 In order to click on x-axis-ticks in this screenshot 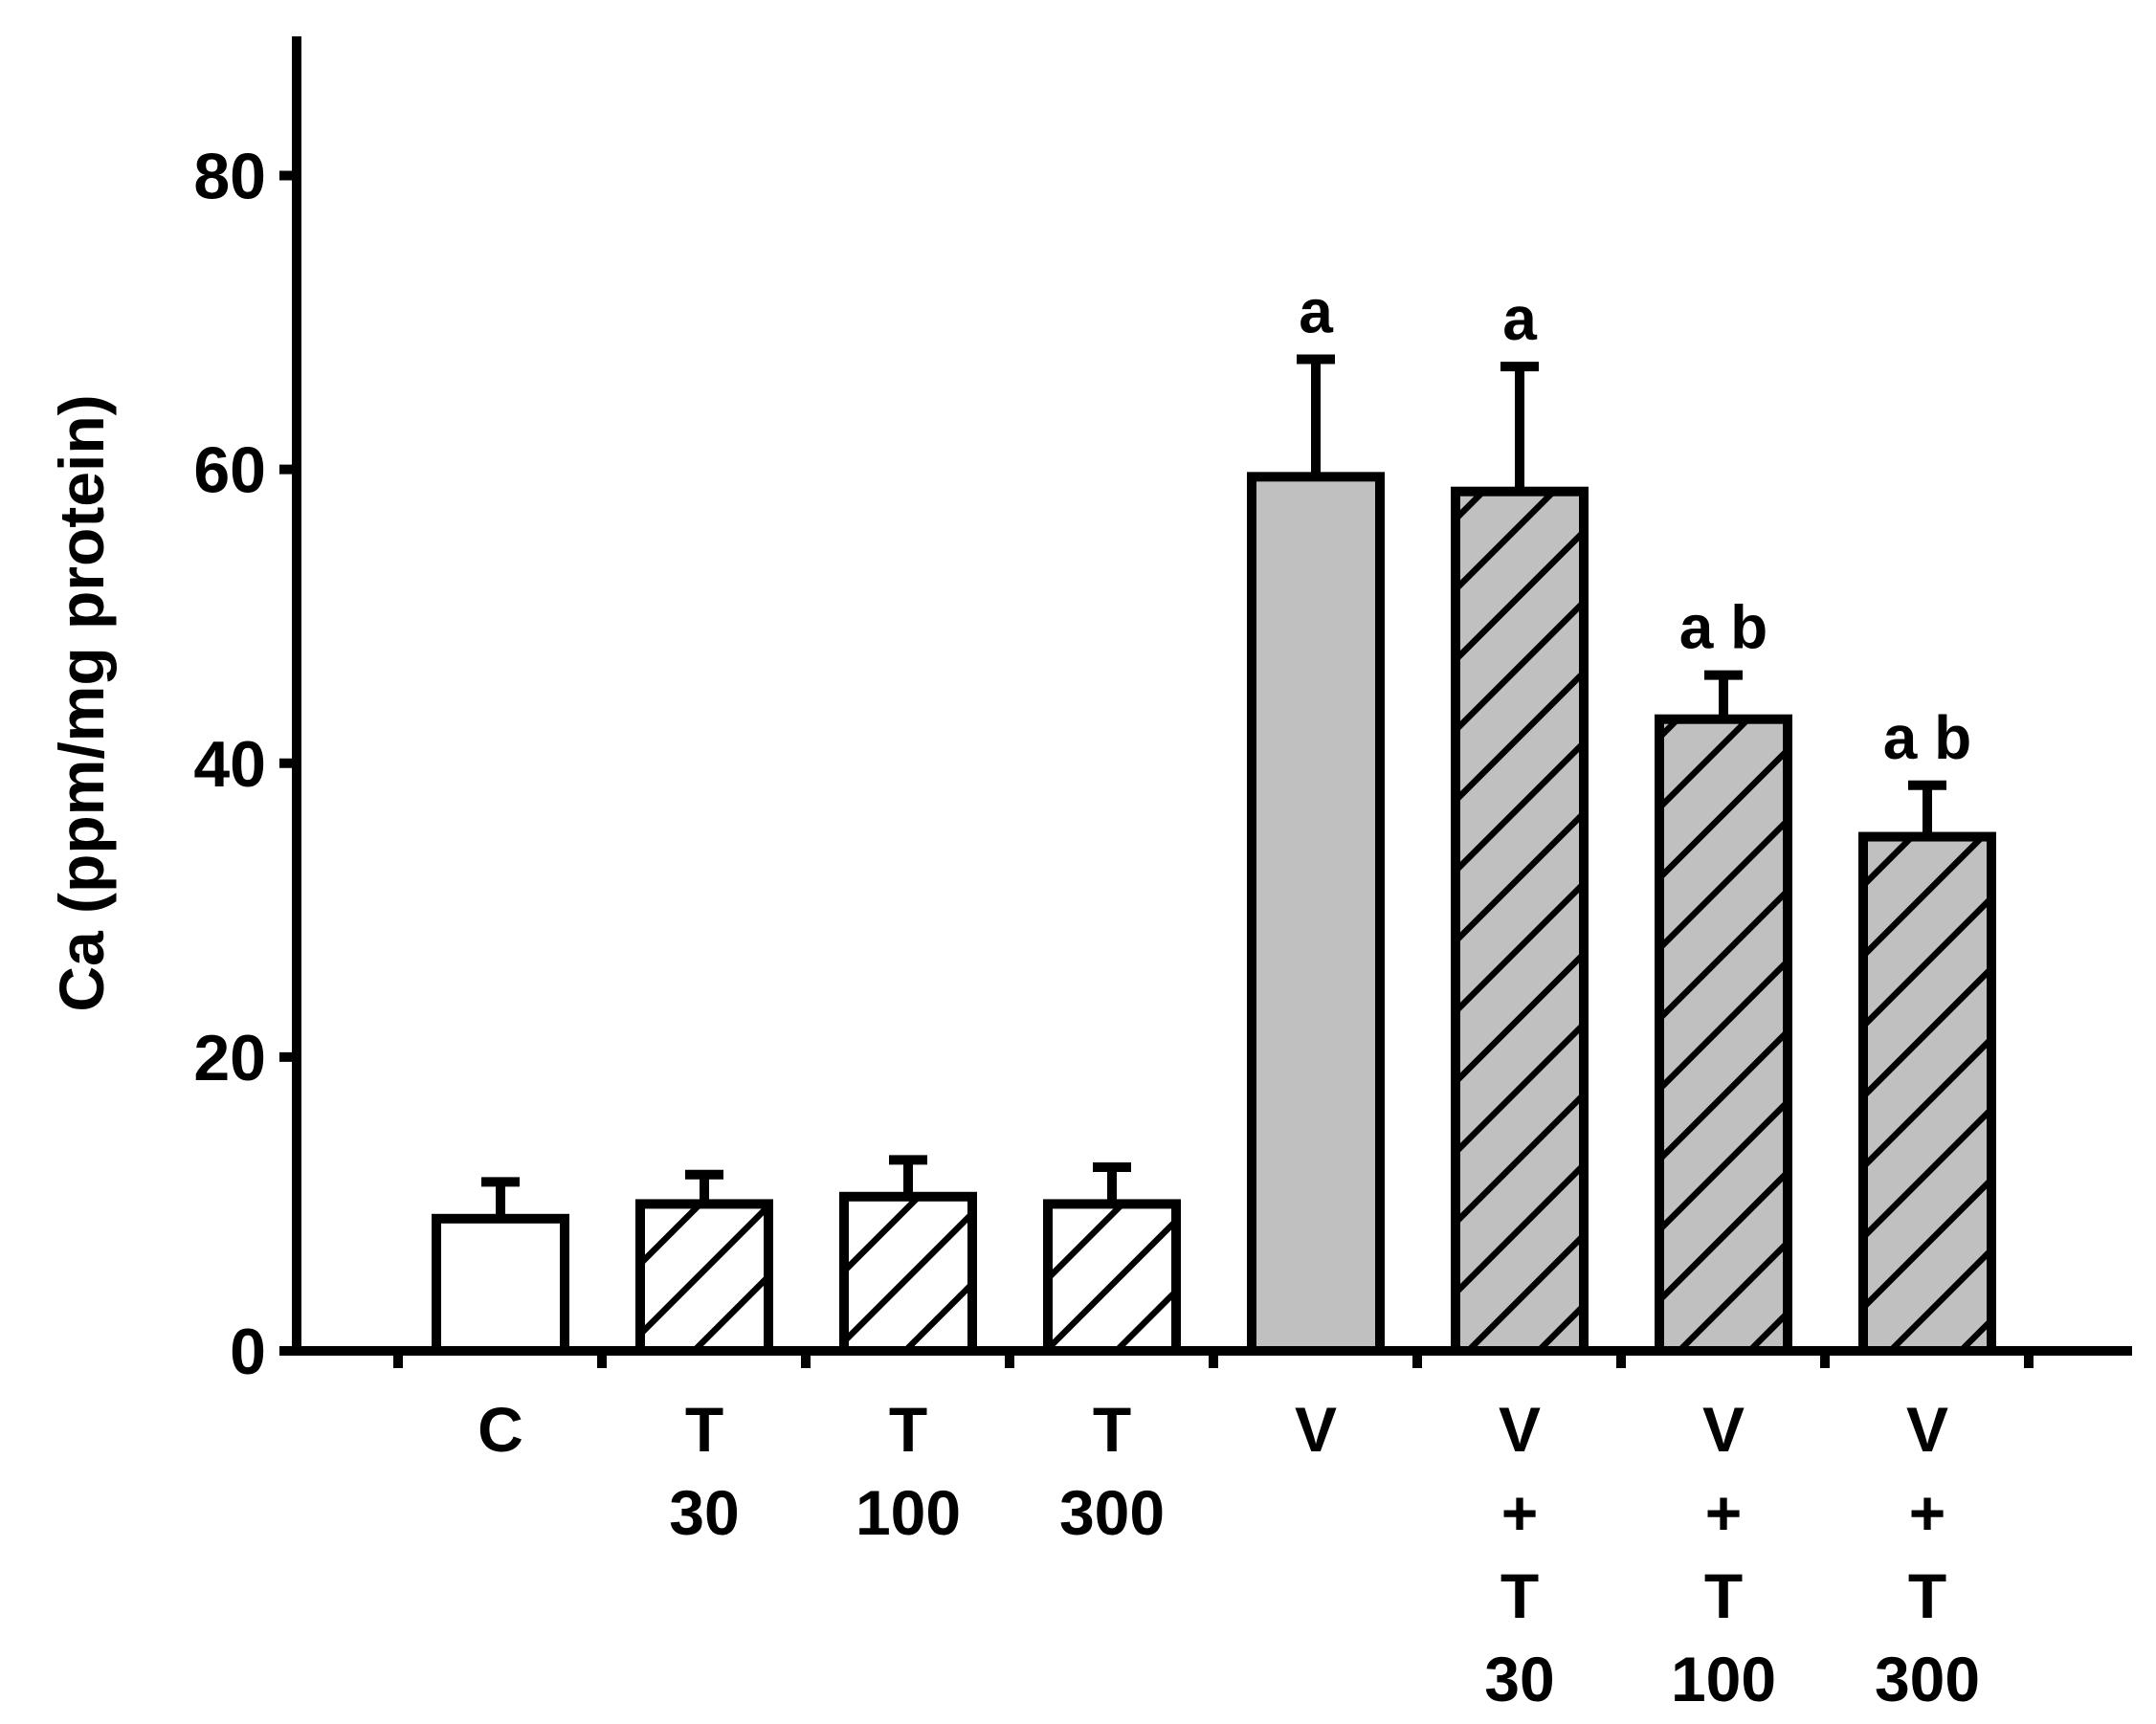, I will do `click(1213, 1359)`.